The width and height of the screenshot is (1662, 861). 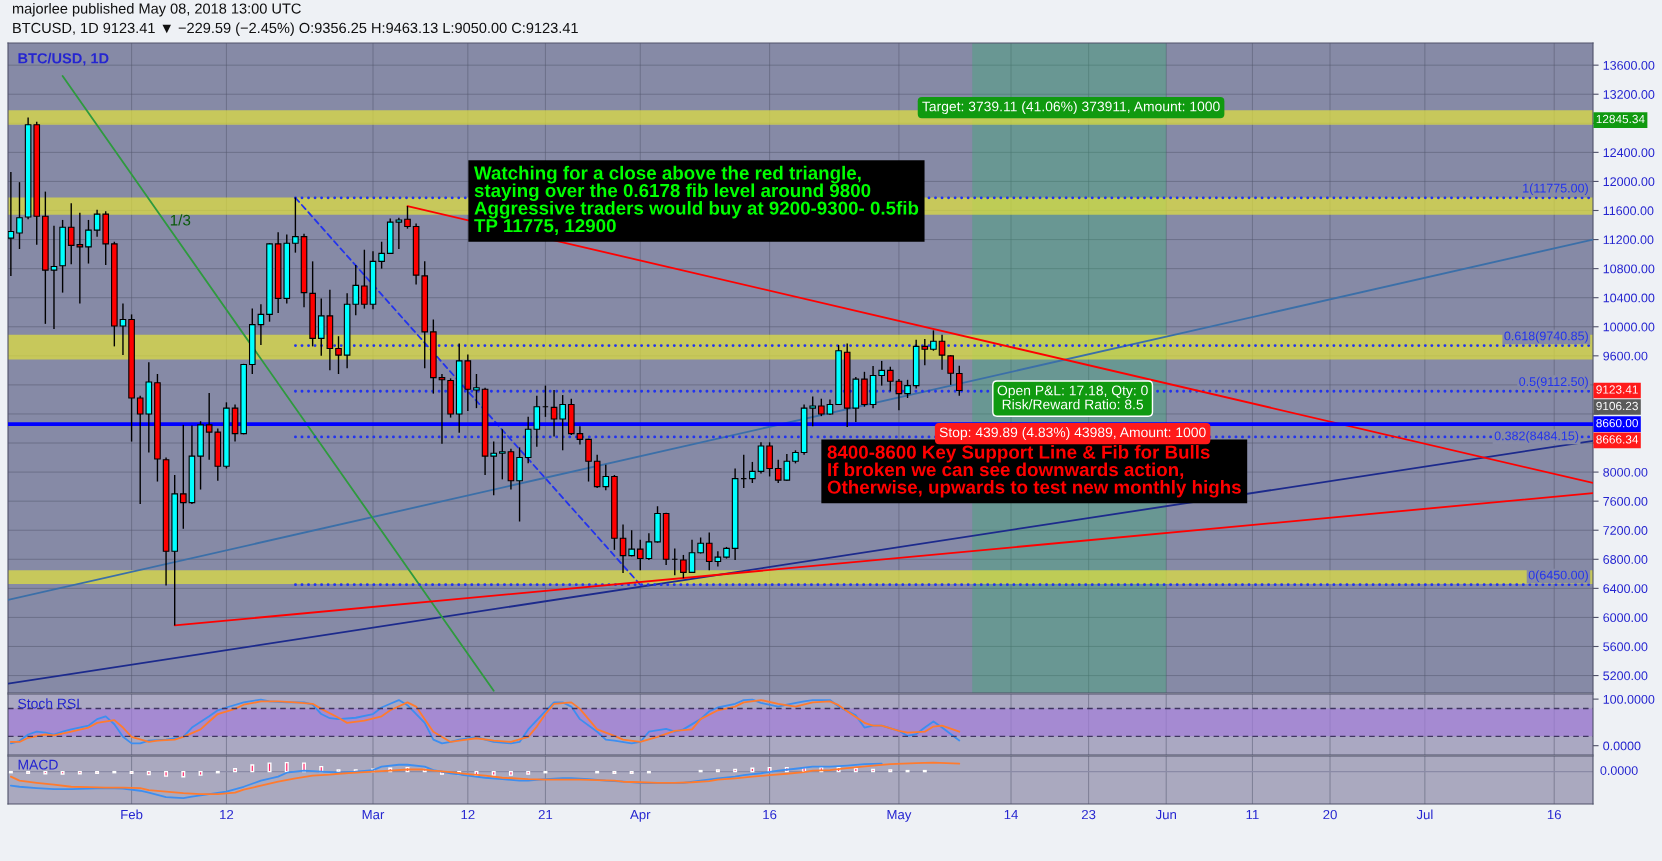 I want to click on chart-subtitle: majorlee published May 08, 2018 13:00 UTC BTCUSD, 1D 9123.41 ▼ −229.59 (−2.45%) O:9356.25 H:9463.13 L:9050.00 C:9123.41, so click(x=295, y=19).